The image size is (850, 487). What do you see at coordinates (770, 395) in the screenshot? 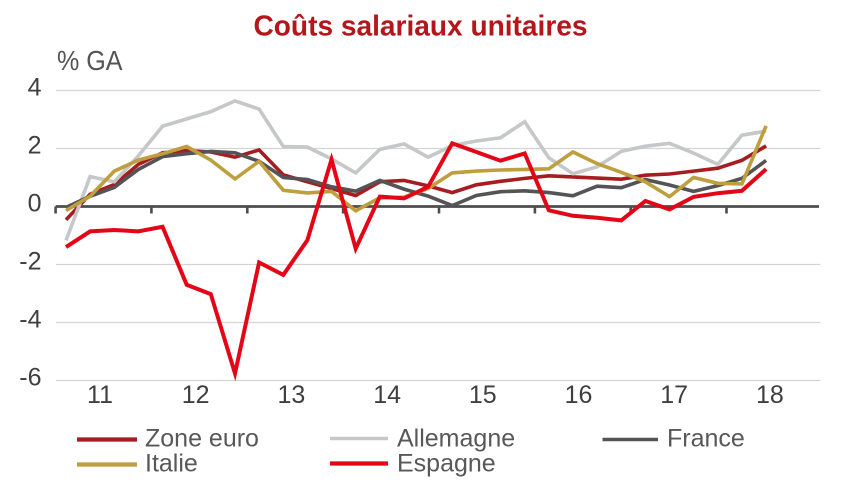
I see `svg-text: 18` at bounding box center [770, 395].